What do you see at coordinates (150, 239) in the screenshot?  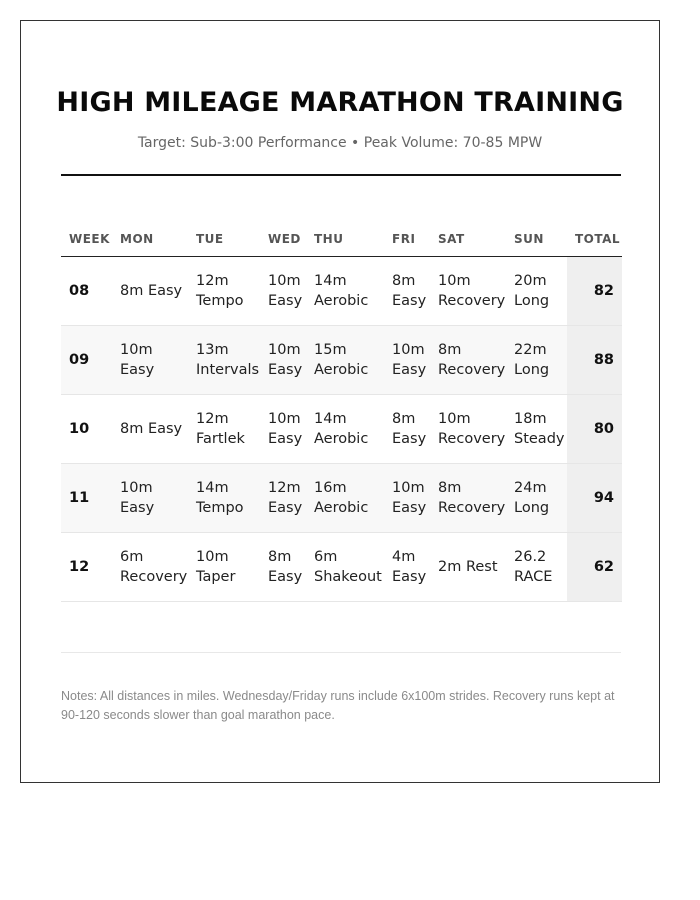 I see `col-header-mon: MON` at bounding box center [150, 239].